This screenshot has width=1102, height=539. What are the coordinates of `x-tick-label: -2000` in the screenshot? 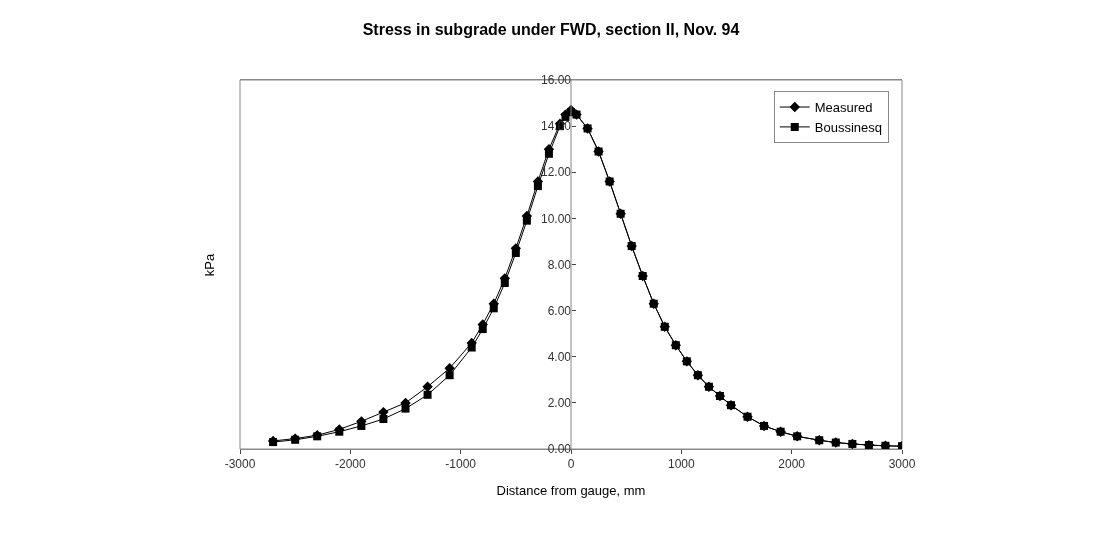 It's located at (350, 464).